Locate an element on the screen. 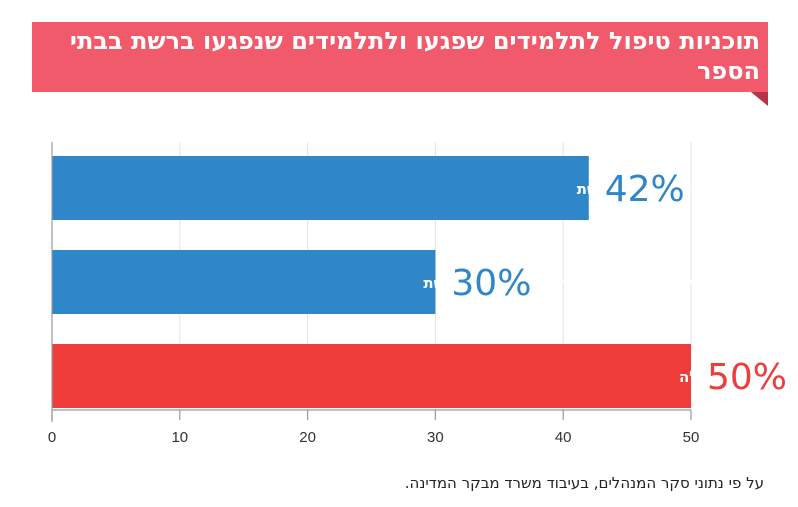 This screenshot has width=798, height=507. x-tick-label-10: 10 is located at coordinates (179, 437).